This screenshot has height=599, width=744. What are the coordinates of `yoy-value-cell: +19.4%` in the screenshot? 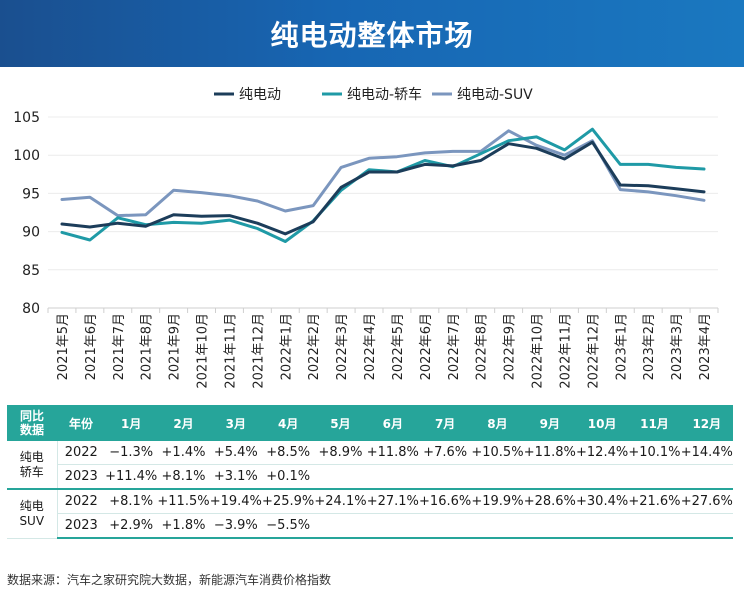 It's located at (235, 501).